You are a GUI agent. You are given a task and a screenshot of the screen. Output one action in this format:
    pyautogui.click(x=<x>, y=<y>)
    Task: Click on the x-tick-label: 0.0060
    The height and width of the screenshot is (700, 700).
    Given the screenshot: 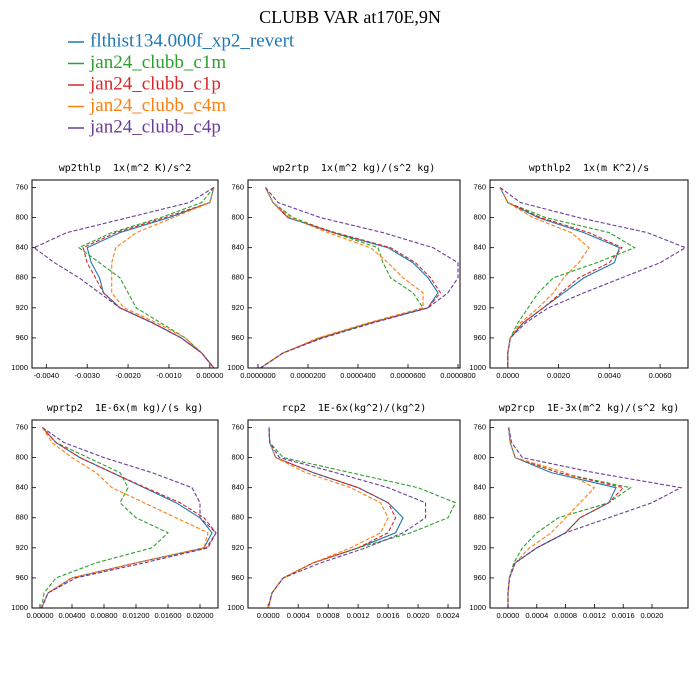 What is the action you would take?
    pyautogui.click(x=660, y=375)
    